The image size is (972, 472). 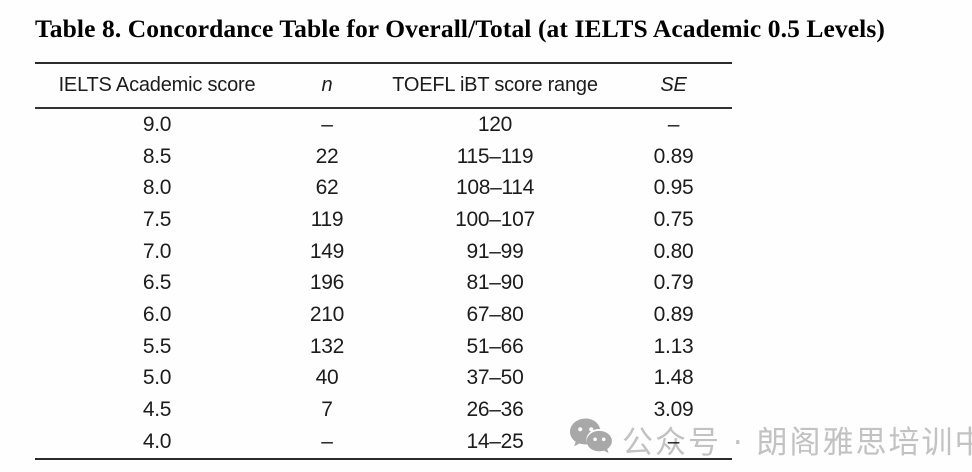 What do you see at coordinates (327, 156) in the screenshot?
I see `cell-n: 22` at bounding box center [327, 156].